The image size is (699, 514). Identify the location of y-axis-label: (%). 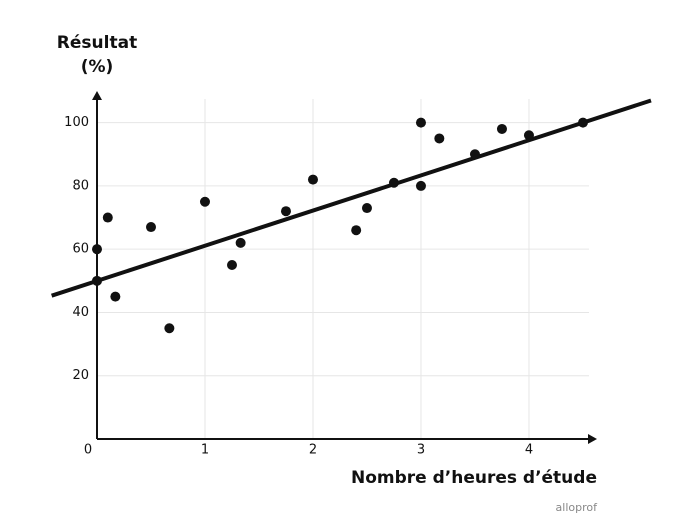
(97, 67).